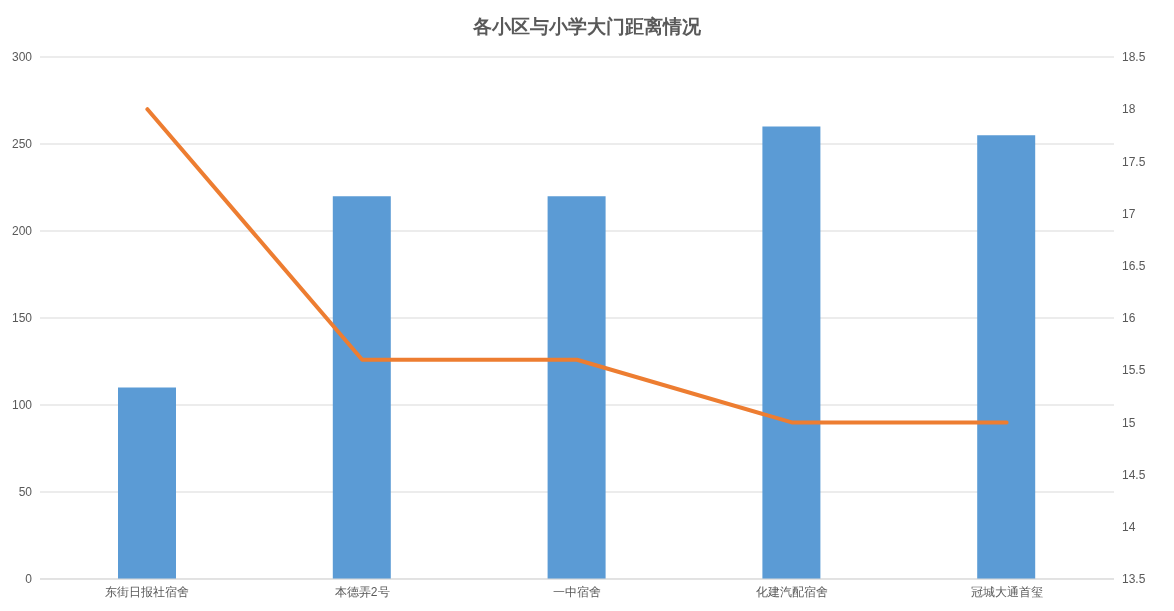  What do you see at coordinates (22, 318) in the screenshot?
I see `y-tick-label: 150` at bounding box center [22, 318].